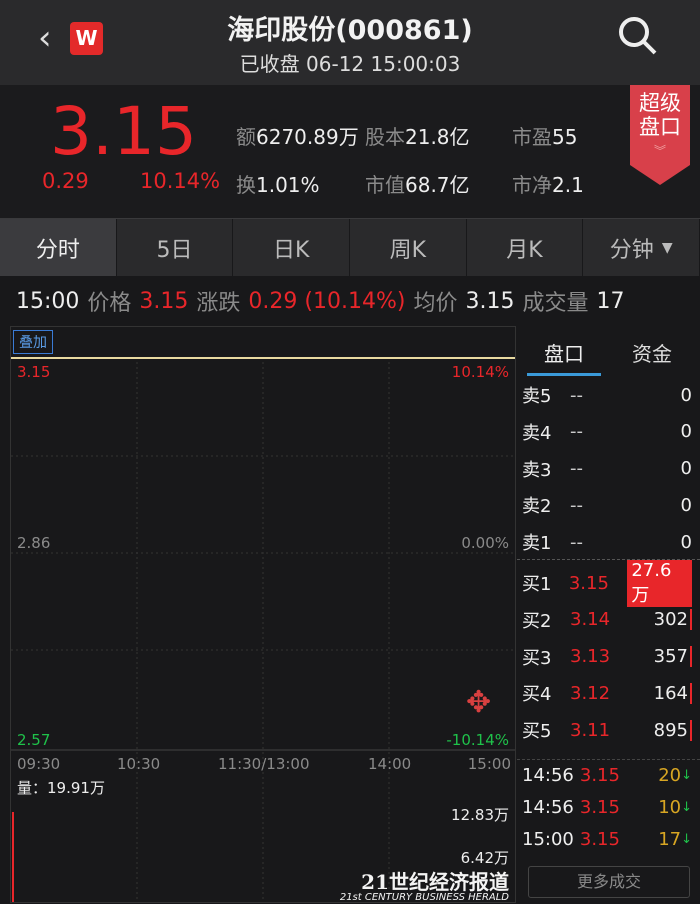 The height and width of the screenshot is (904, 700). Describe the element at coordinates (631, 250) in the screenshot. I see `tab-minute-label: 分钟` at that location.